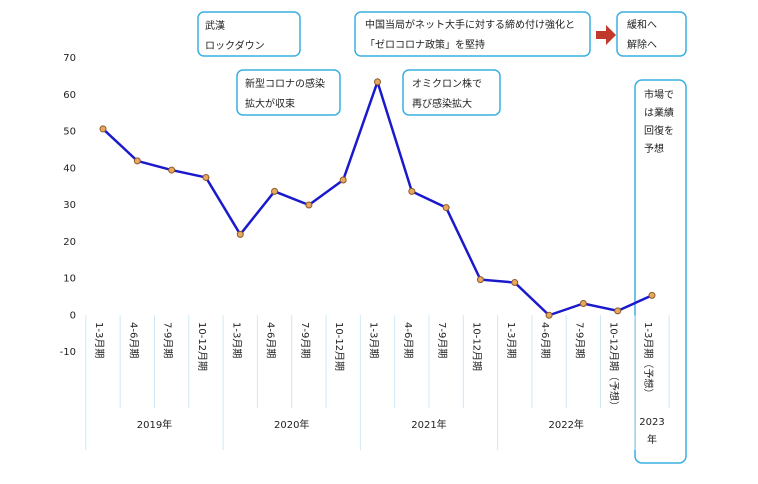  I want to click on y-tick-label: 10, so click(69, 279).